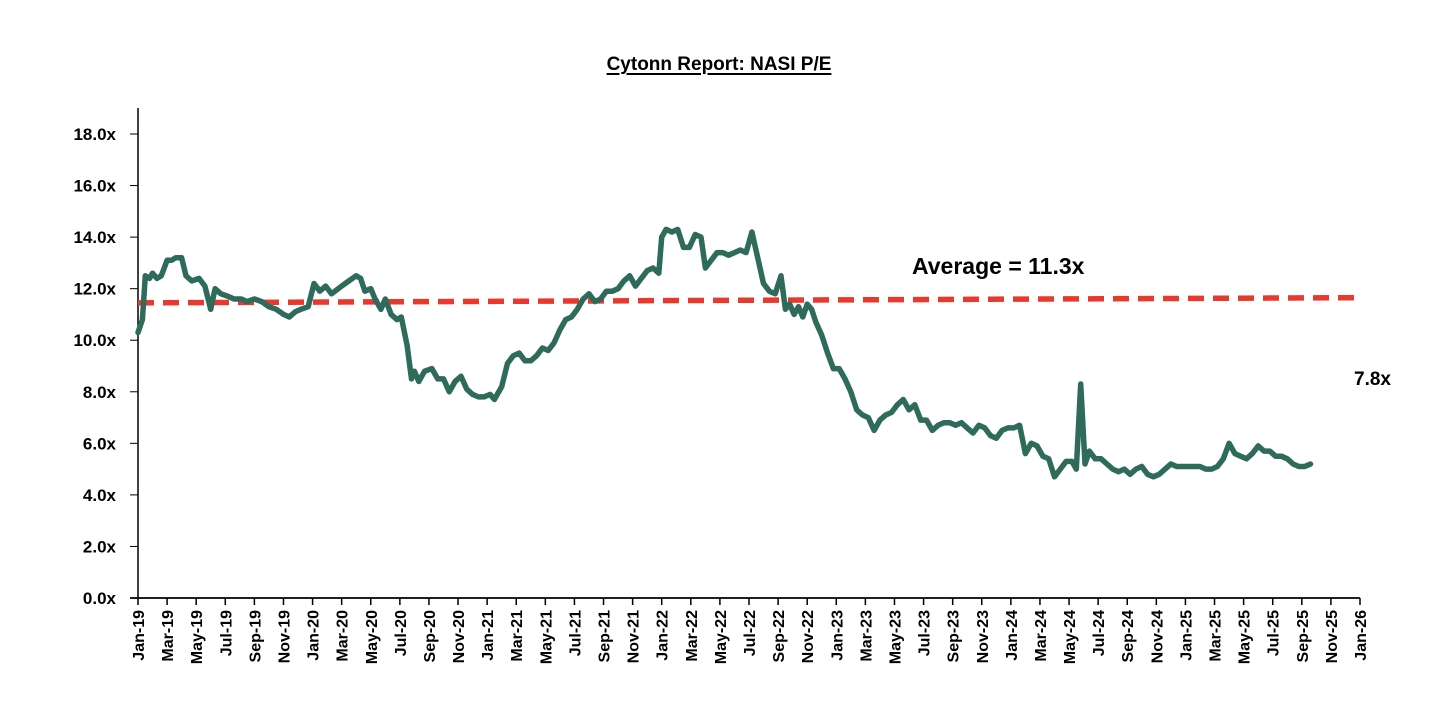 The height and width of the screenshot is (726, 1438). What do you see at coordinates (314, 635) in the screenshot?
I see `x-tick-label: Jan-20` at bounding box center [314, 635].